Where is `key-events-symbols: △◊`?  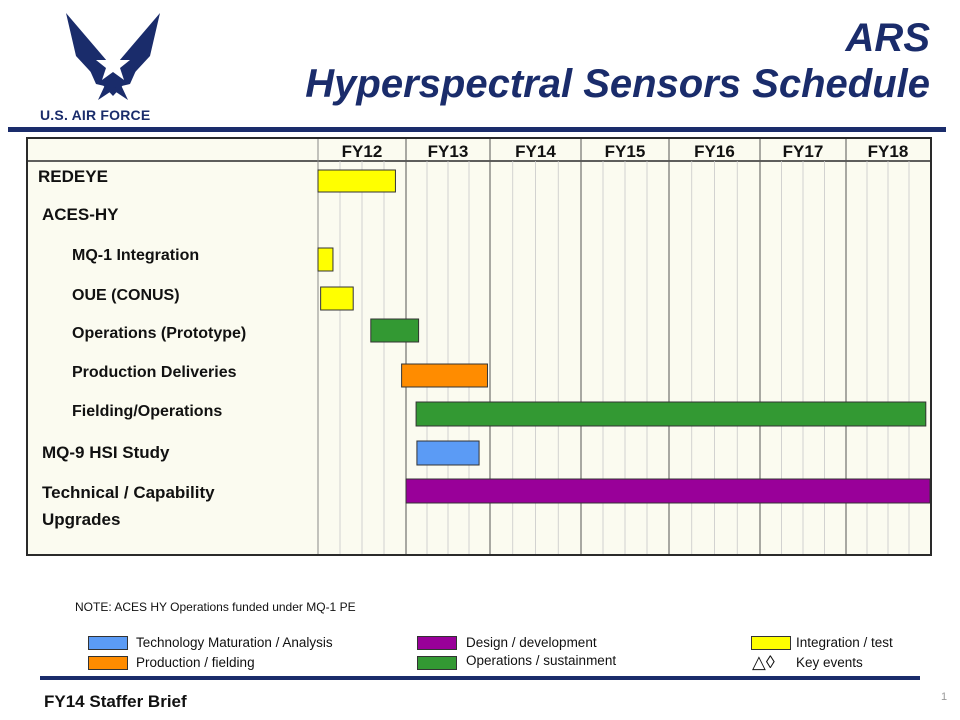 key-events-symbols: △◊ is located at coordinates (763, 662).